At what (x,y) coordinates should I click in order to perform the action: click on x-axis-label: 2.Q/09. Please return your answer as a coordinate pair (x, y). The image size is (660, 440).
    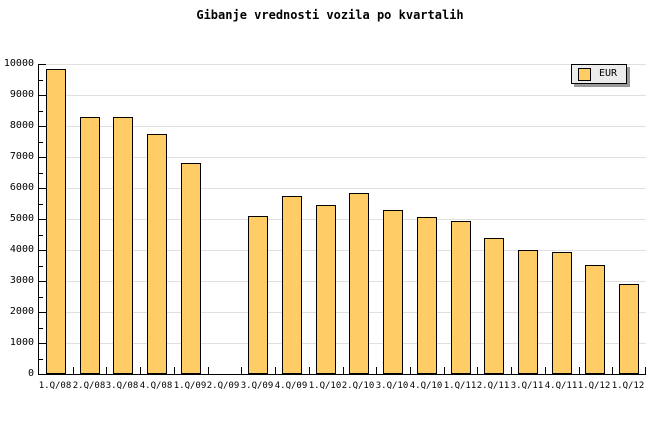
    Looking at the image, I should click on (223, 386).